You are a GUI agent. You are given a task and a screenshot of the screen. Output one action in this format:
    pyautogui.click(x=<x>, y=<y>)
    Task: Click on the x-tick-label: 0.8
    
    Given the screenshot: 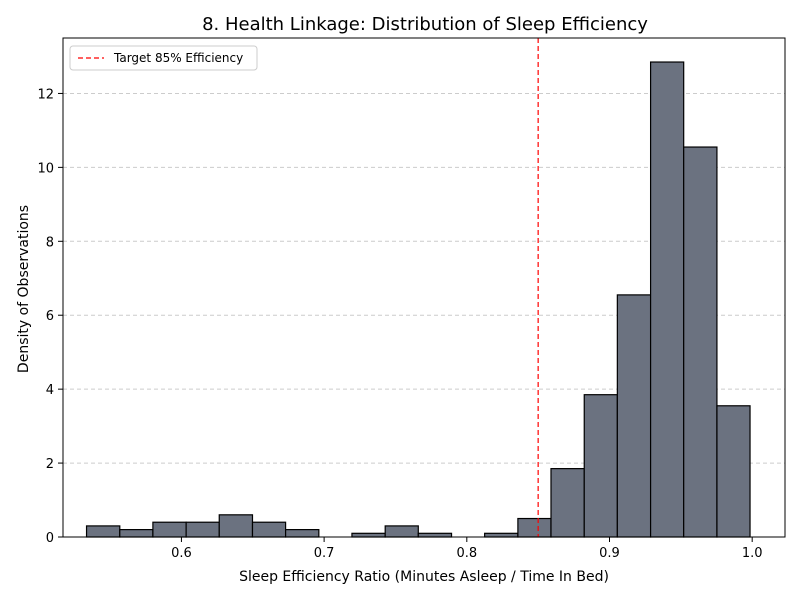 What is the action you would take?
    pyautogui.click(x=466, y=553)
    